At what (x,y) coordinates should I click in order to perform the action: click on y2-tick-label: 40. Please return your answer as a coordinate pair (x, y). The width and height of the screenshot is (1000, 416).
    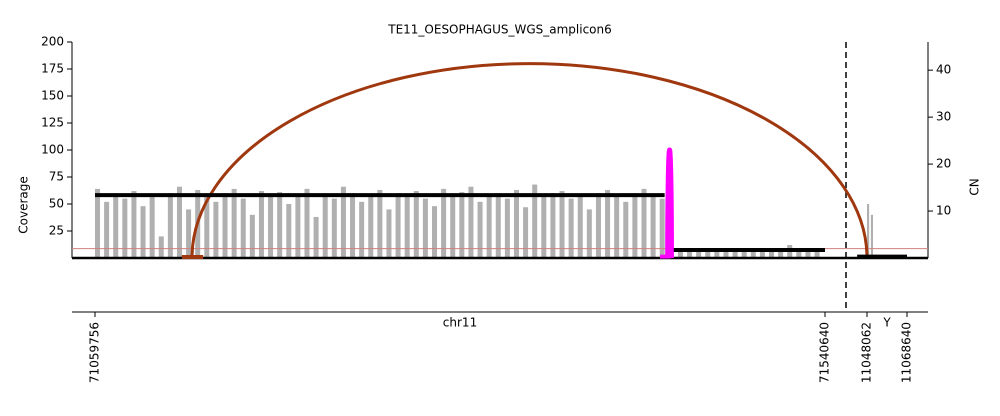
    Looking at the image, I should click on (943, 70).